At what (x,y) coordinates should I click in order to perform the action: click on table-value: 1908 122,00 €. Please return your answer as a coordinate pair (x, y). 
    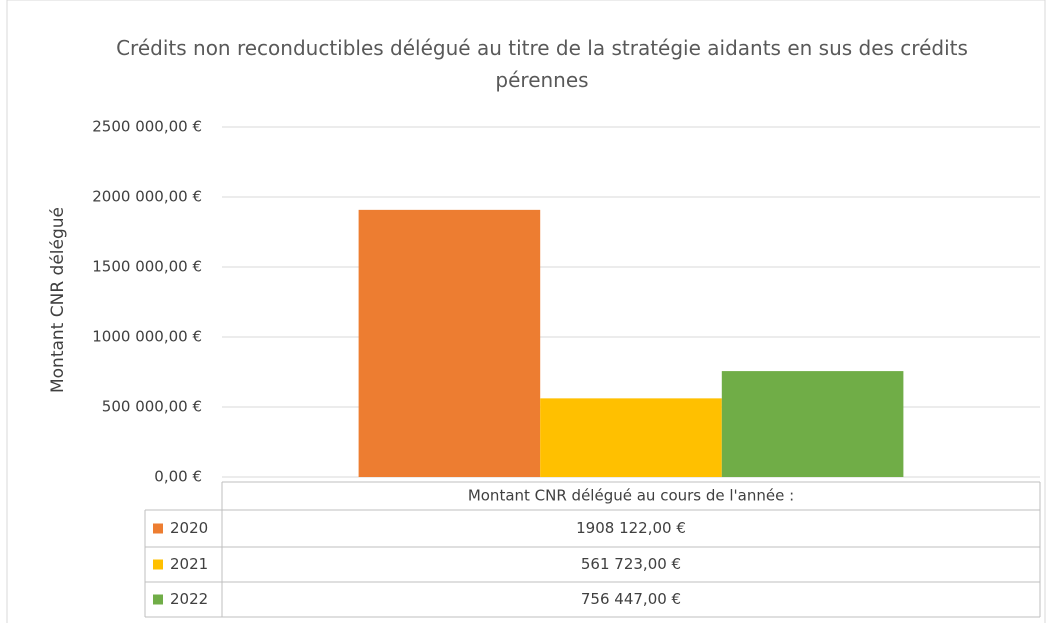
    Looking at the image, I should click on (631, 528).